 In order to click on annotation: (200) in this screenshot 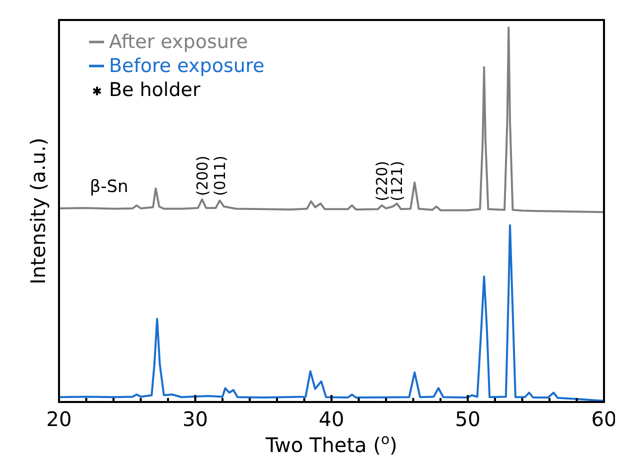, I will do `click(202, 176)`.